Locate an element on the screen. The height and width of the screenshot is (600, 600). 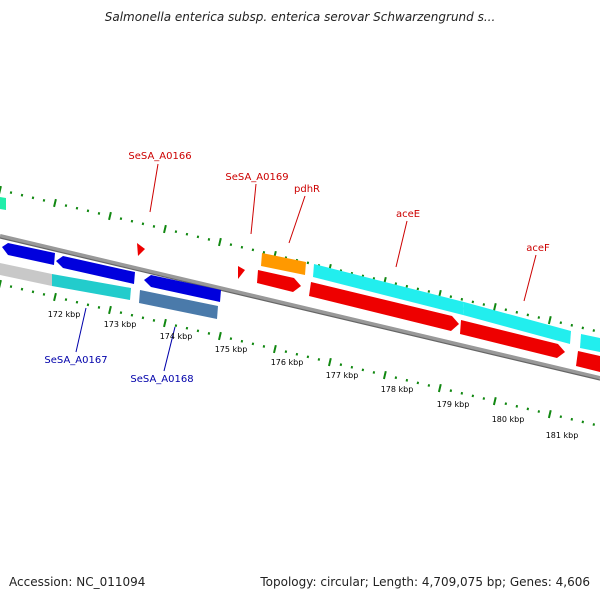
label-sesa-a0166: SeSA_A0166 is located at coordinates (159, 156).